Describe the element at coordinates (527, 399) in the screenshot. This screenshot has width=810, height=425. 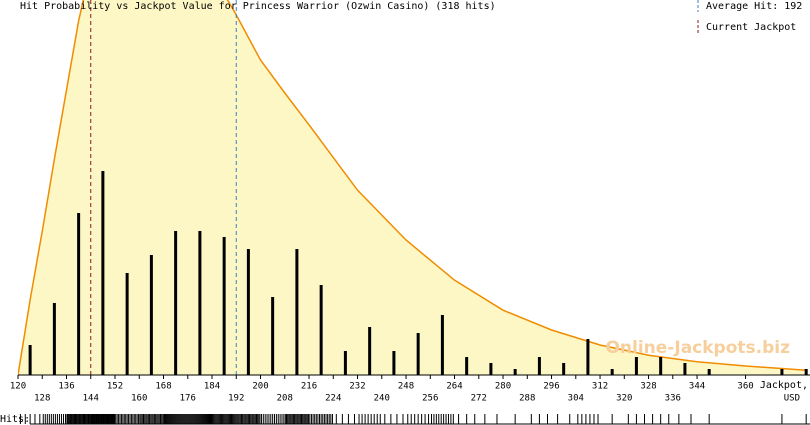
I see `x-tick-label: 288` at that location.